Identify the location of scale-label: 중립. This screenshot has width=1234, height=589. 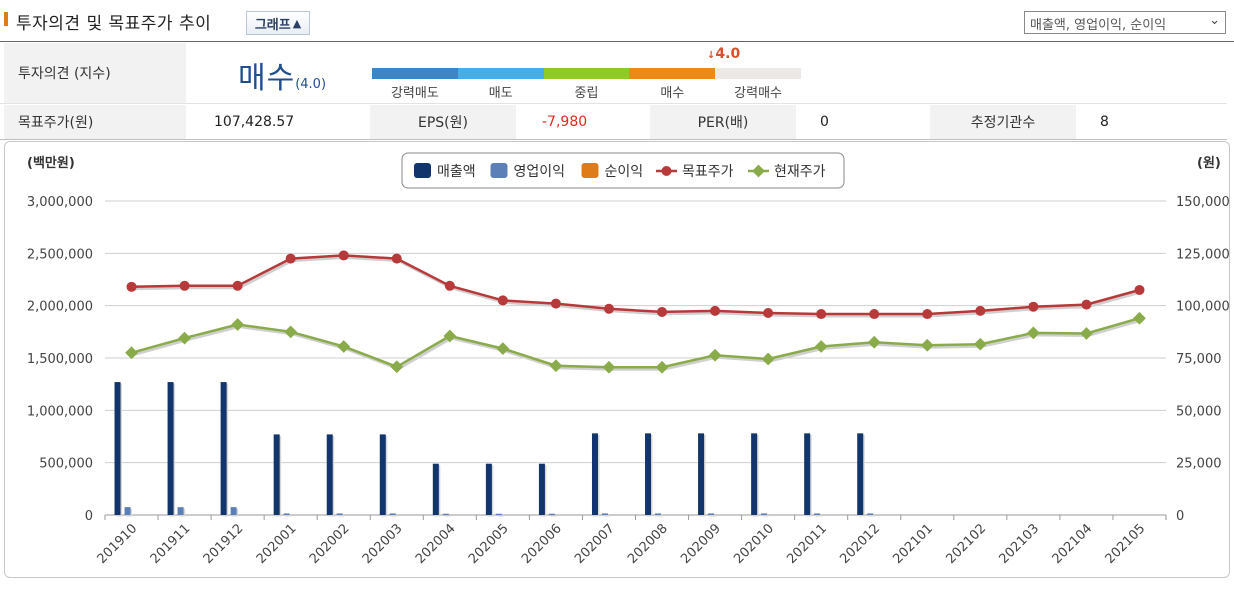
(586, 93).